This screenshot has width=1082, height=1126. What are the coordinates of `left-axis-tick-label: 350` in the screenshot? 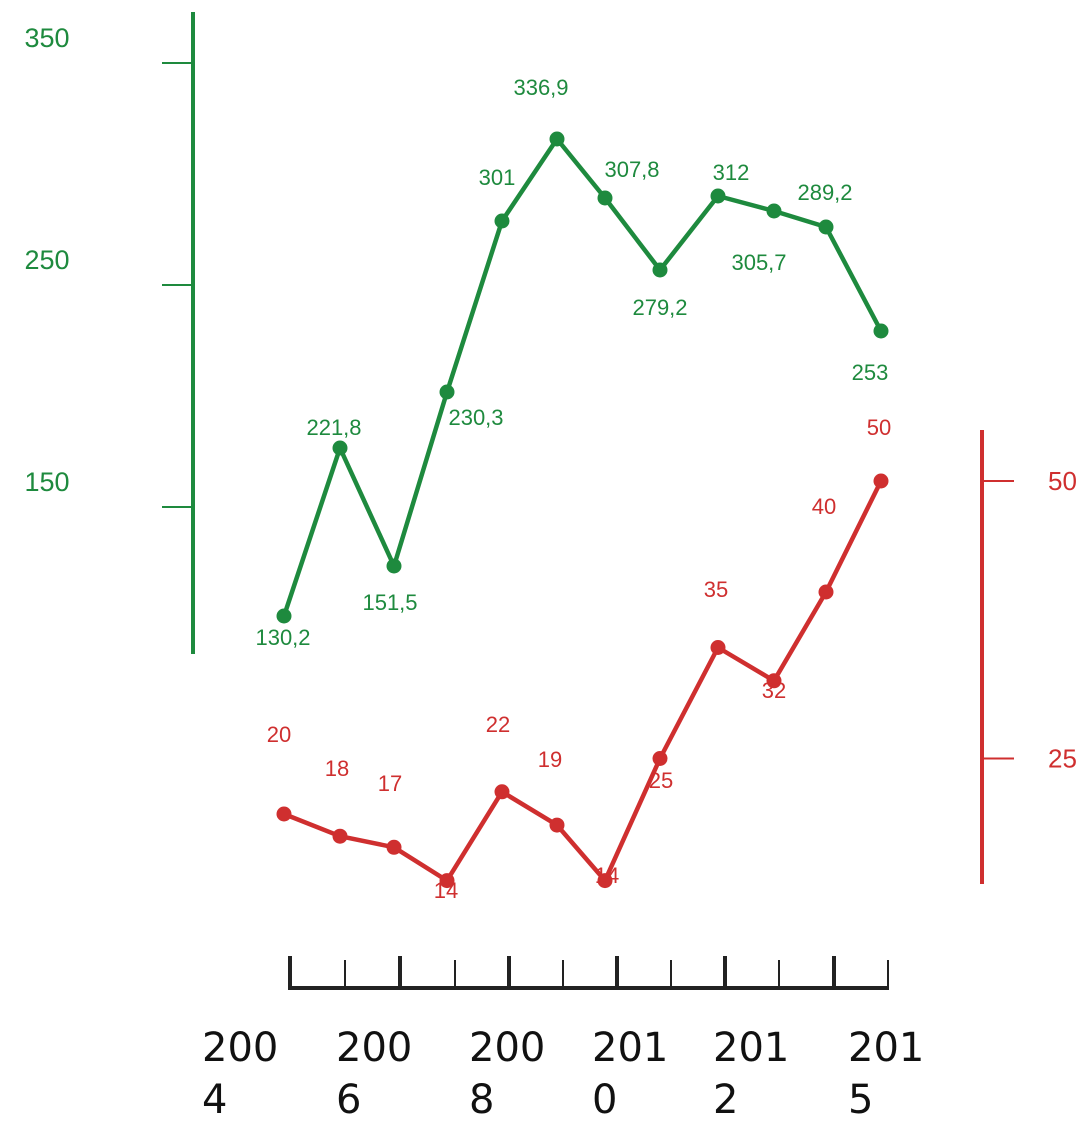 It's located at (46, 38).